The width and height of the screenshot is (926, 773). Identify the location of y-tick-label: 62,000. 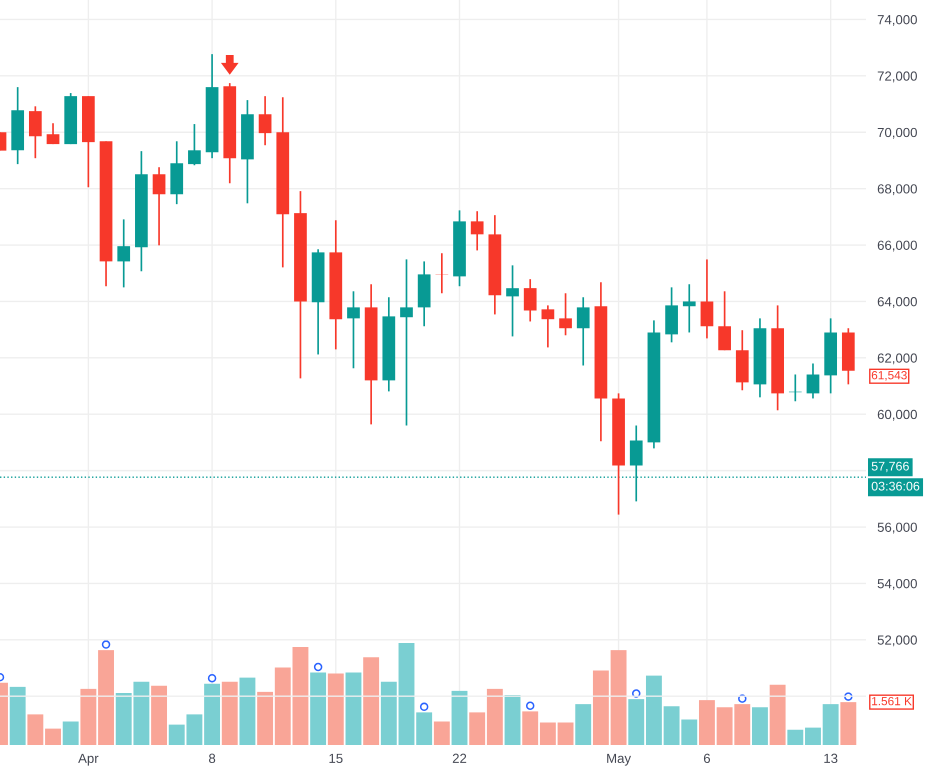
(897, 358).